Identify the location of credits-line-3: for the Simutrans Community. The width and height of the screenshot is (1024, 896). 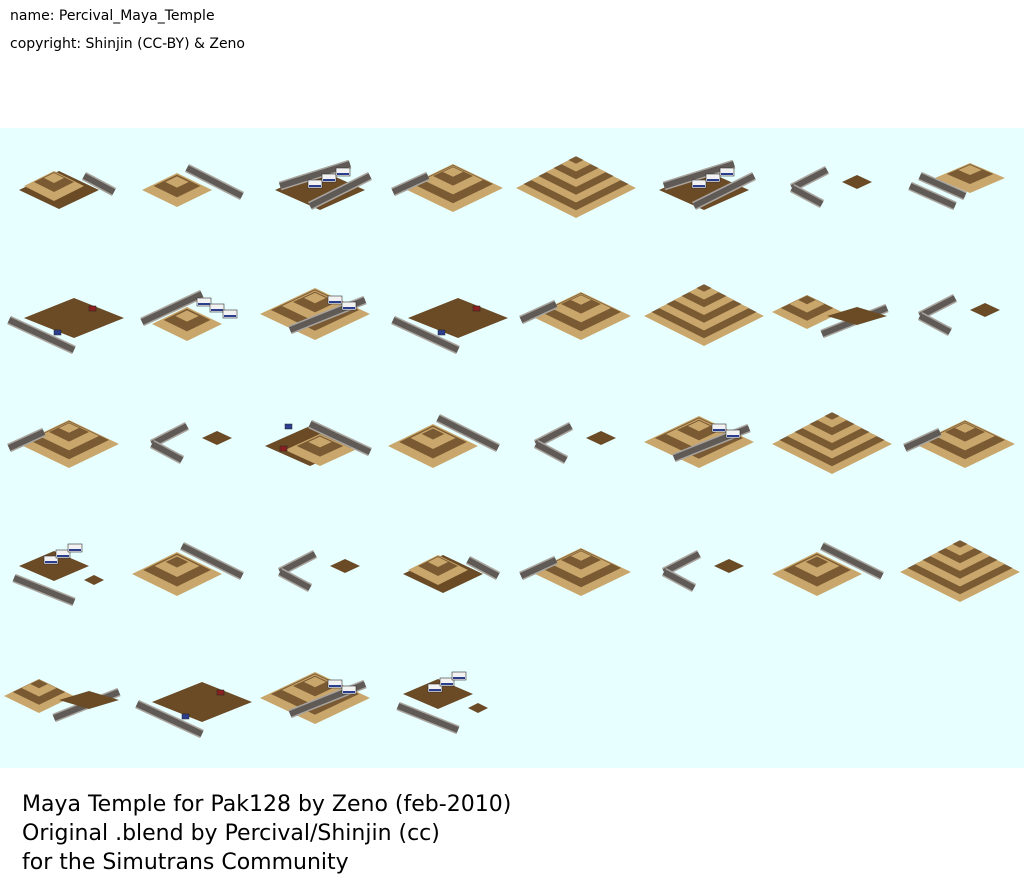
(185, 862).